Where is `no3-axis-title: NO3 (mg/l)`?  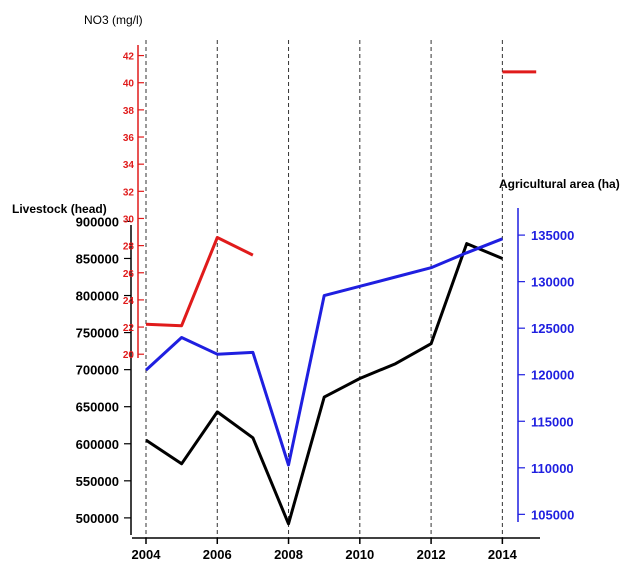 no3-axis-title: NO3 (mg/l) is located at coordinates (113, 20).